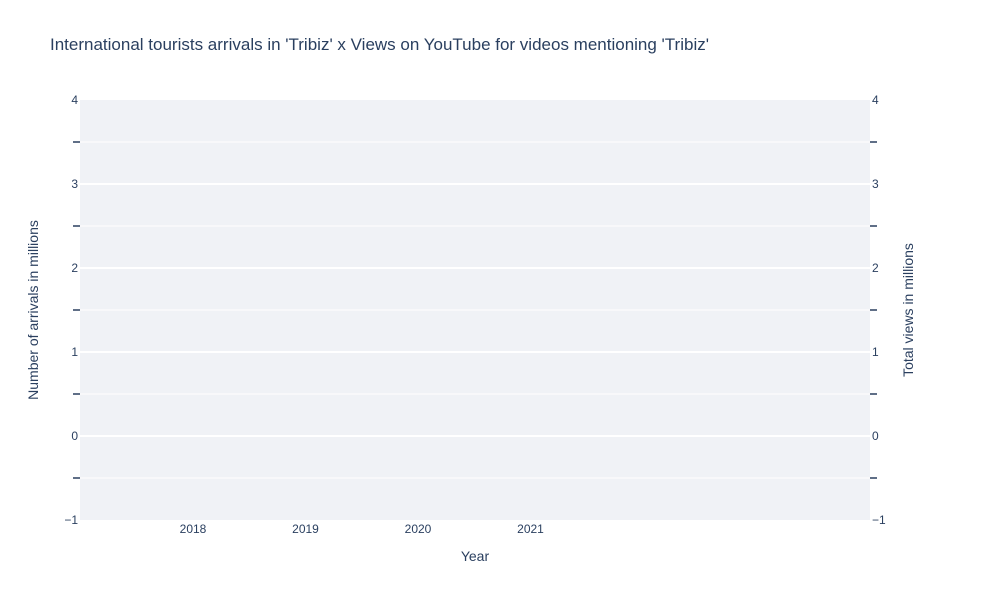  What do you see at coordinates (74, 184) in the screenshot?
I see `y-tick-label: 3` at bounding box center [74, 184].